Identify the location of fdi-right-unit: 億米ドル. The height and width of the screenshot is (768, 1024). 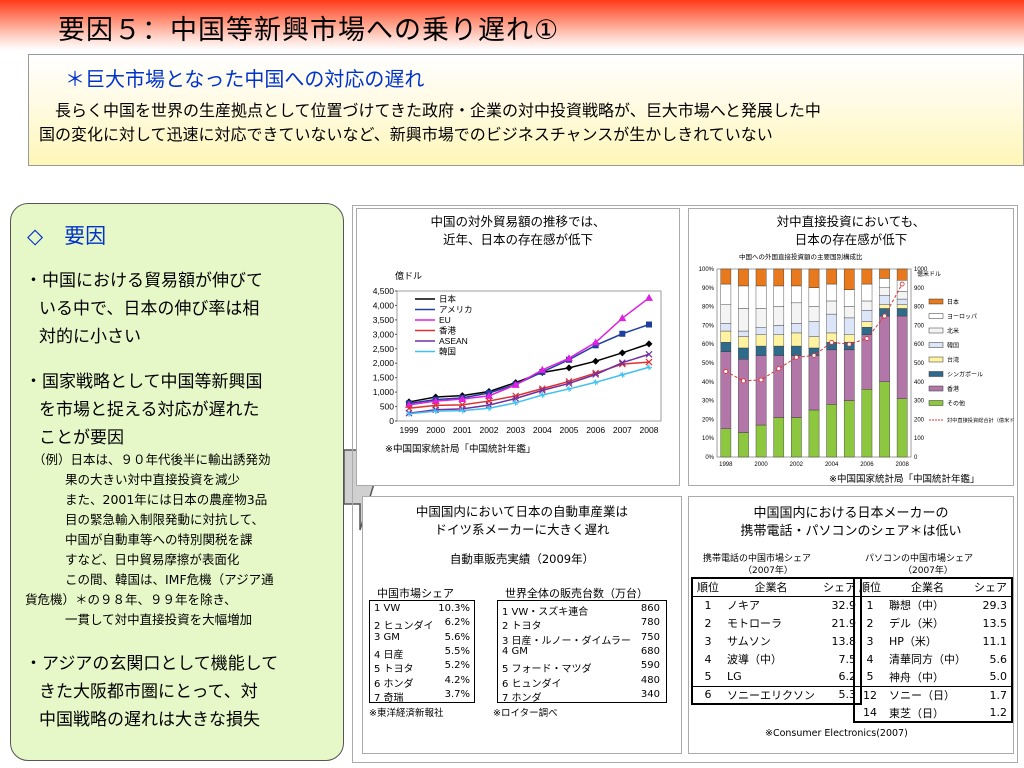
(929, 274).